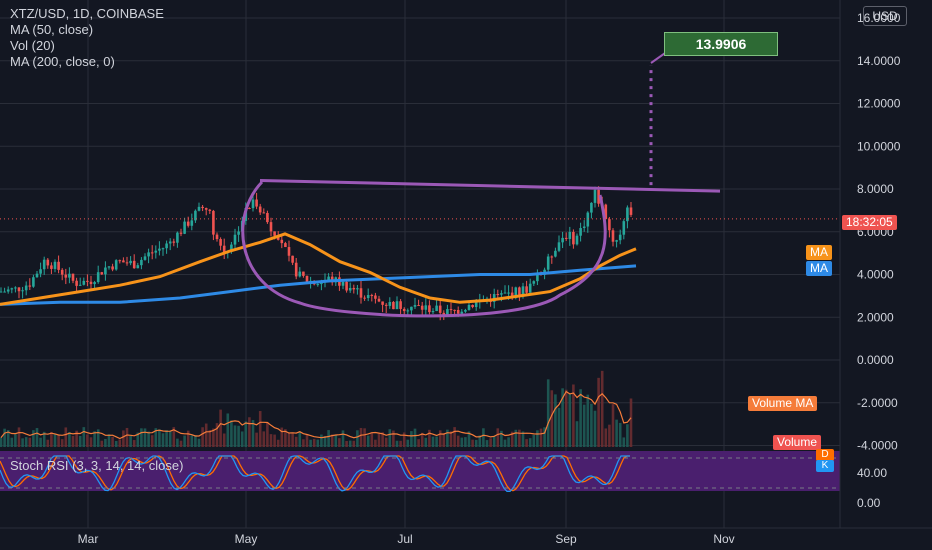 This screenshot has width=932, height=550. What do you see at coordinates (879, 18) in the screenshot?
I see `y-tick-label: 16.0000` at bounding box center [879, 18].